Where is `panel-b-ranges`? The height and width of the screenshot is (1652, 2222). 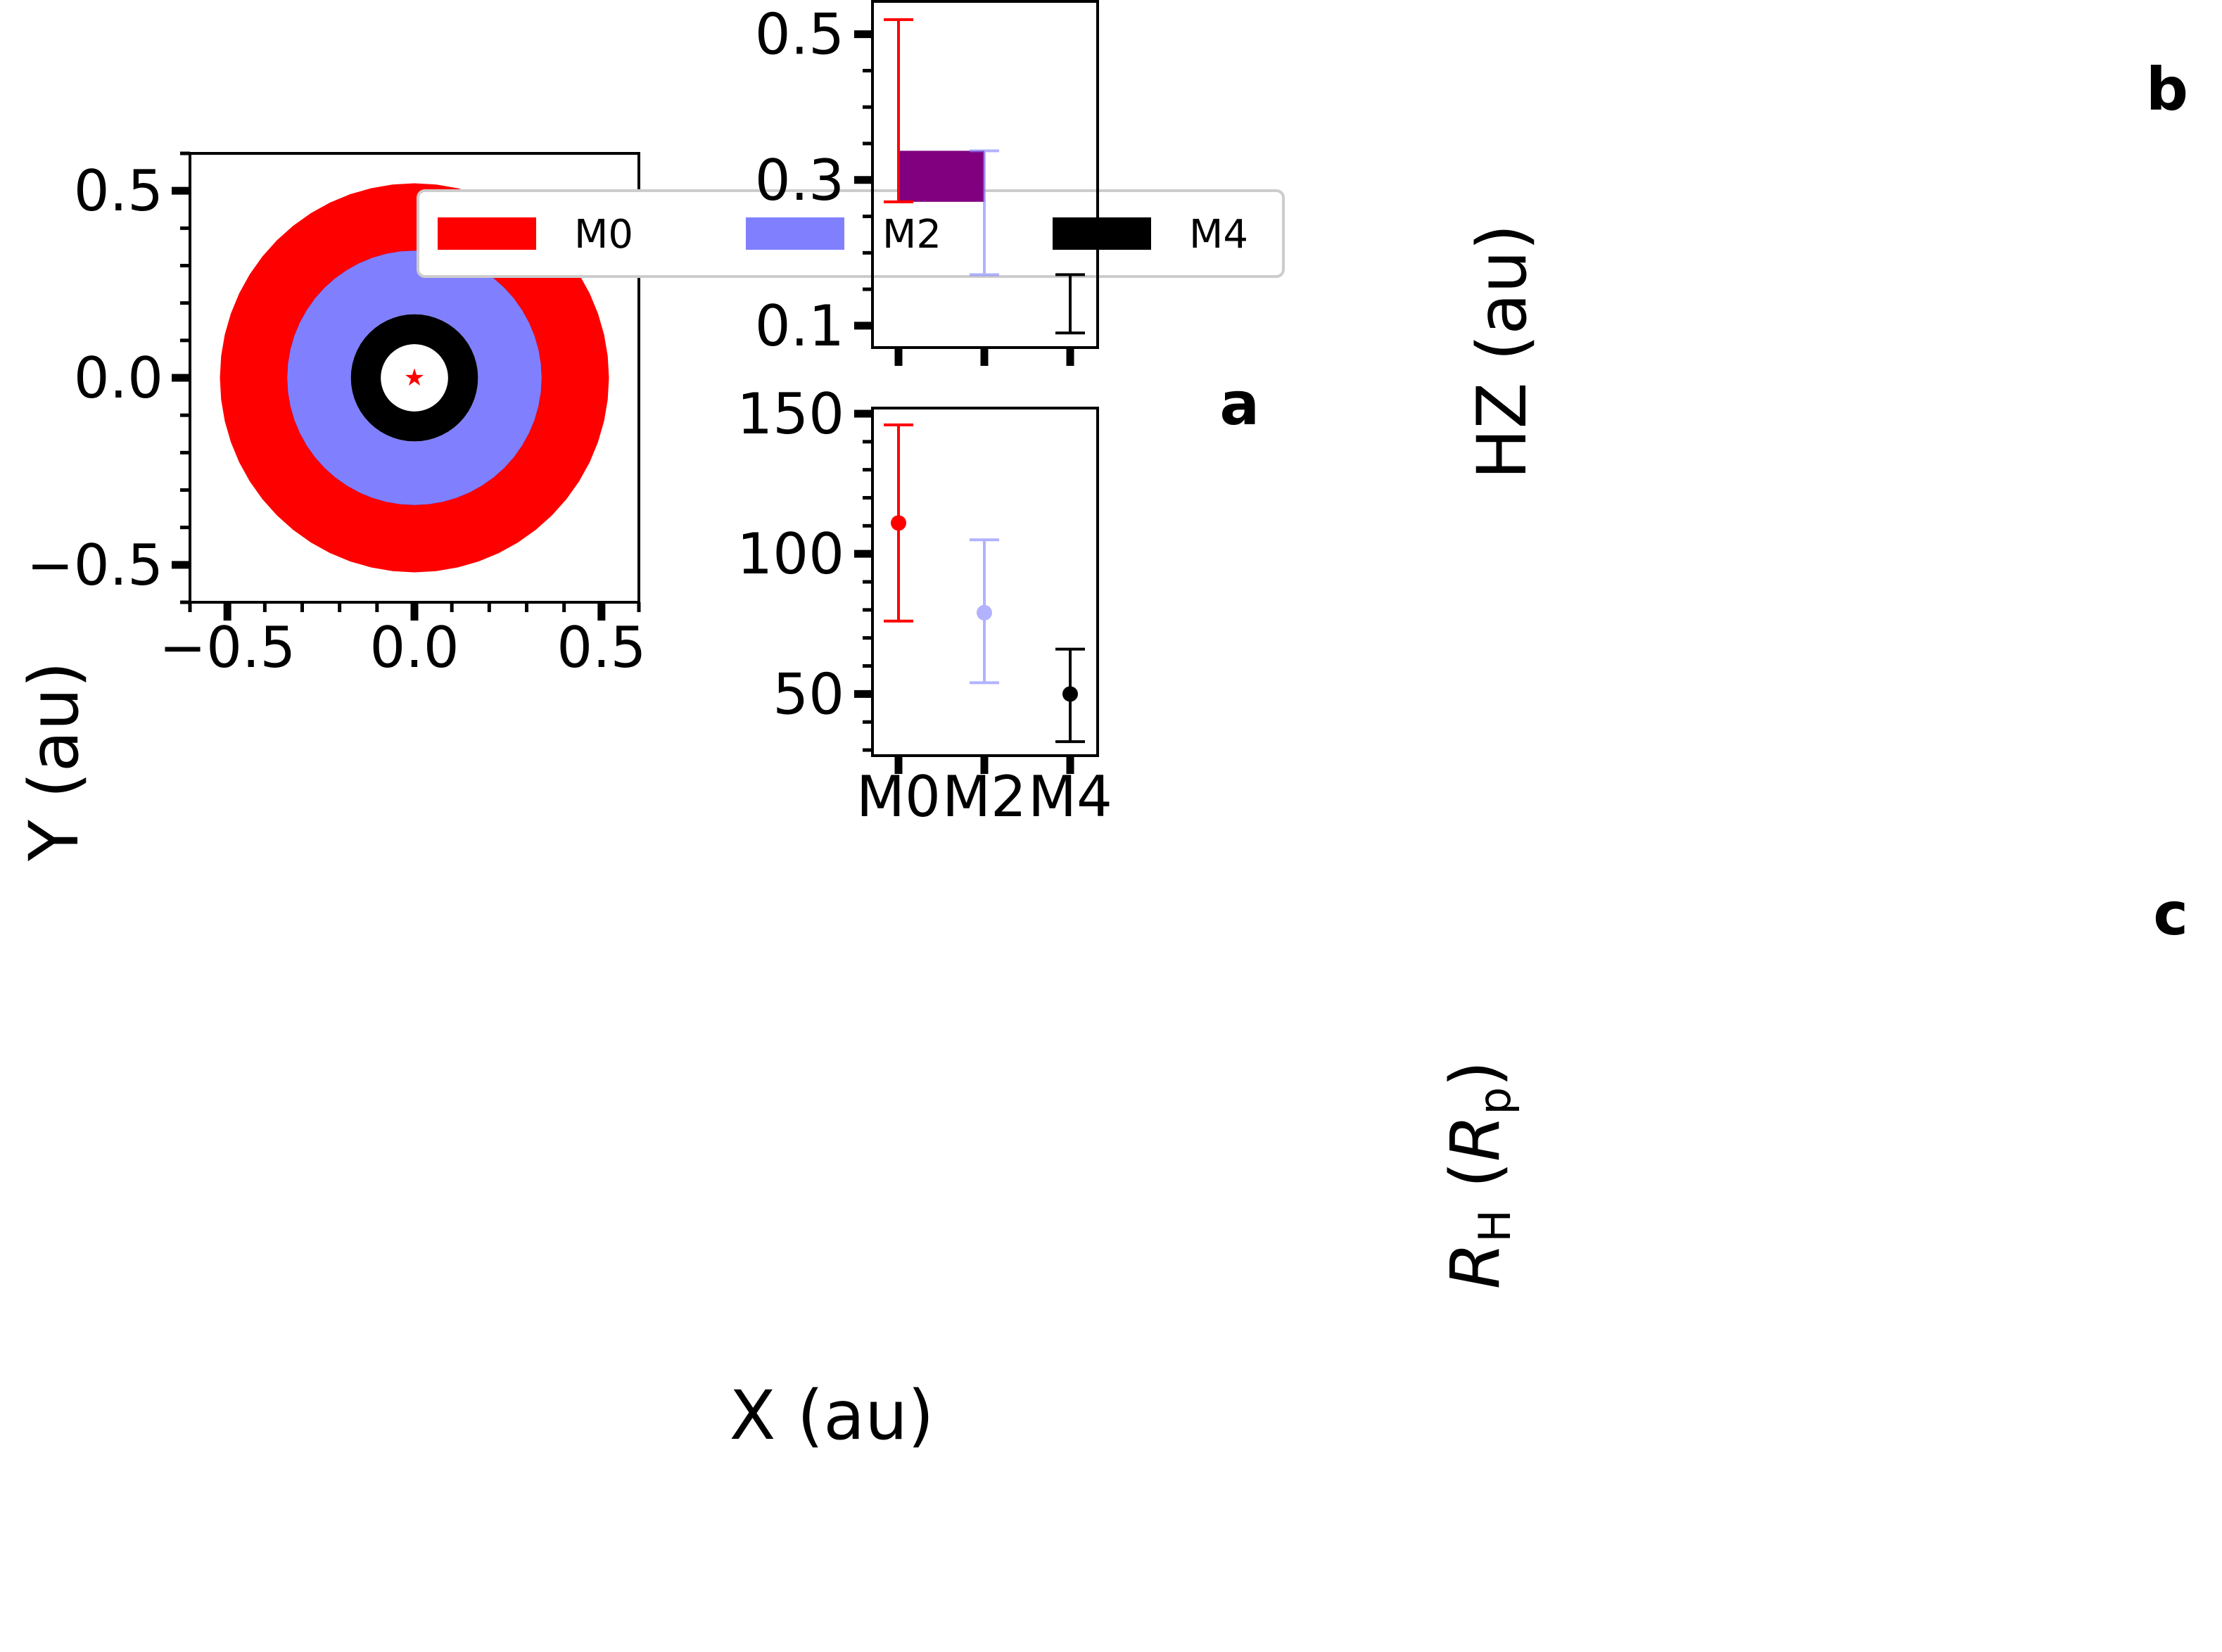 panel-b-ranges is located at coordinates (984, 176).